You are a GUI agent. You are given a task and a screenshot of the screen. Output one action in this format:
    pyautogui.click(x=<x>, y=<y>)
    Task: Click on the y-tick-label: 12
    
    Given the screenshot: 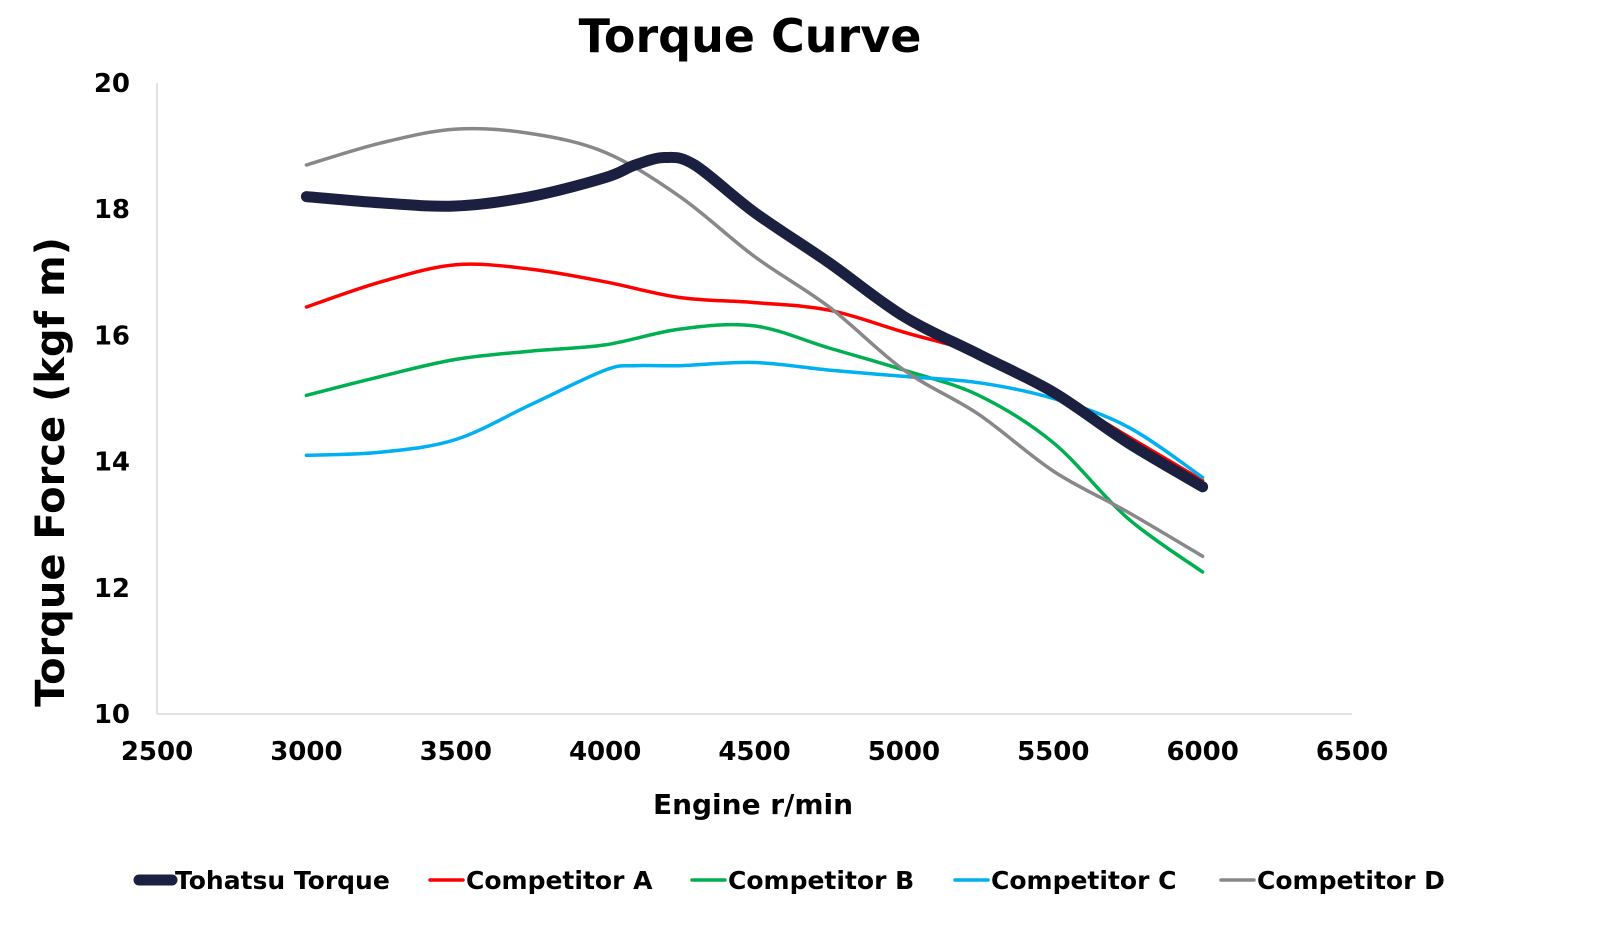 What is the action you would take?
    pyautogui.click(x=112, y=589)
    